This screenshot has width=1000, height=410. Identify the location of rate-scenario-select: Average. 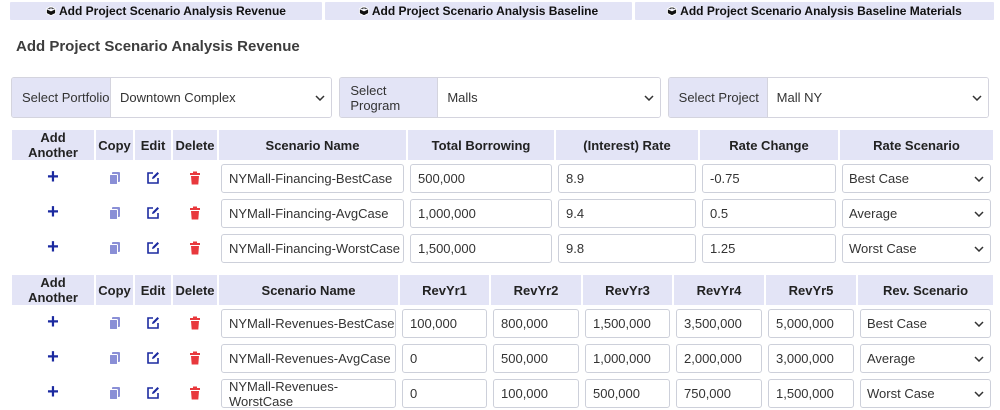
(916, 213).